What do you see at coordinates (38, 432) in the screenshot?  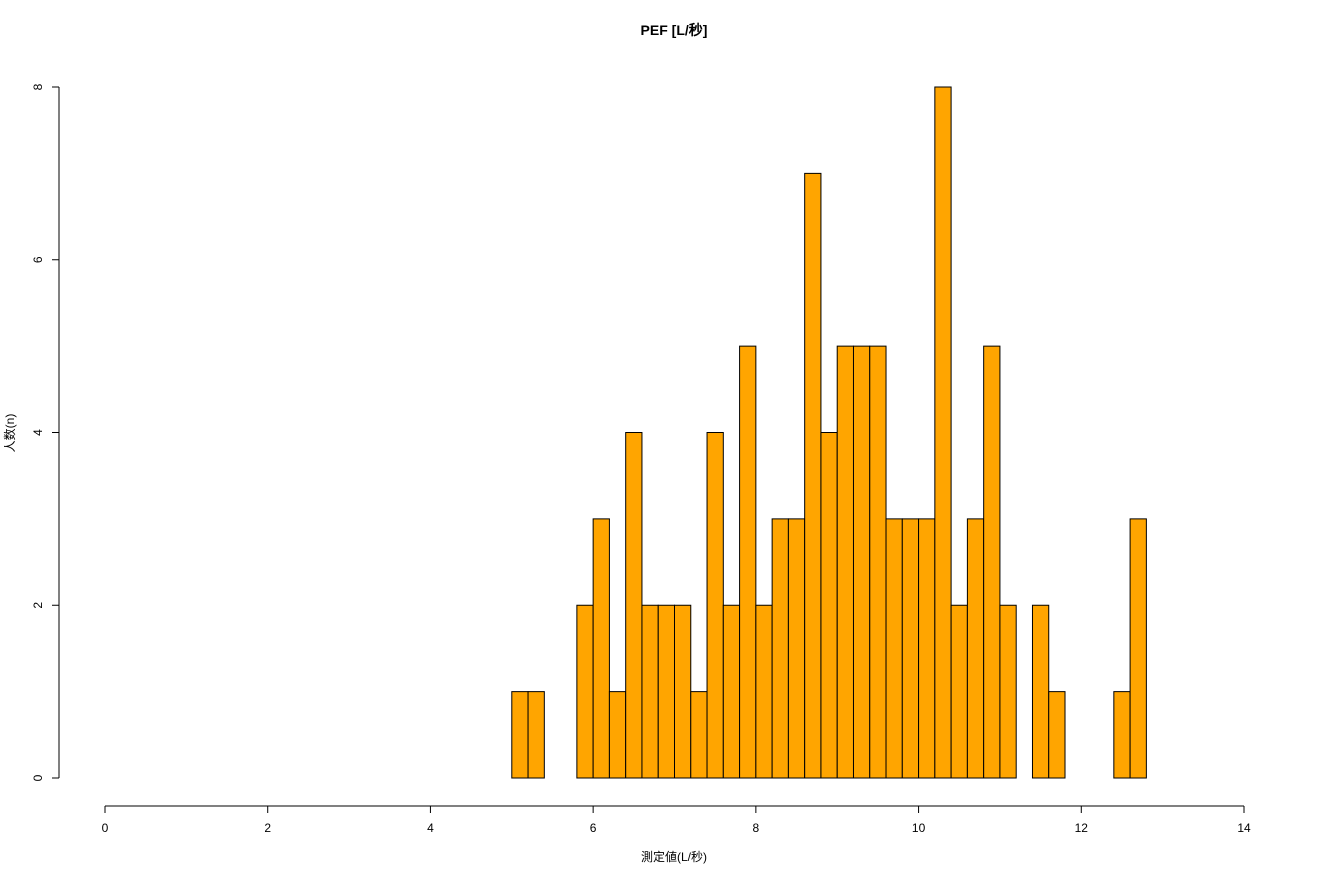 I see `y-tick-label: 4` at bounding box center [38, 432].